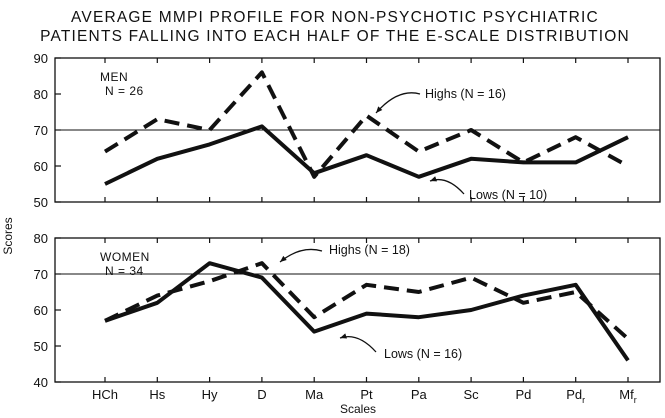  I want to click on men-y-tick-label: 80, so click(41, 94).